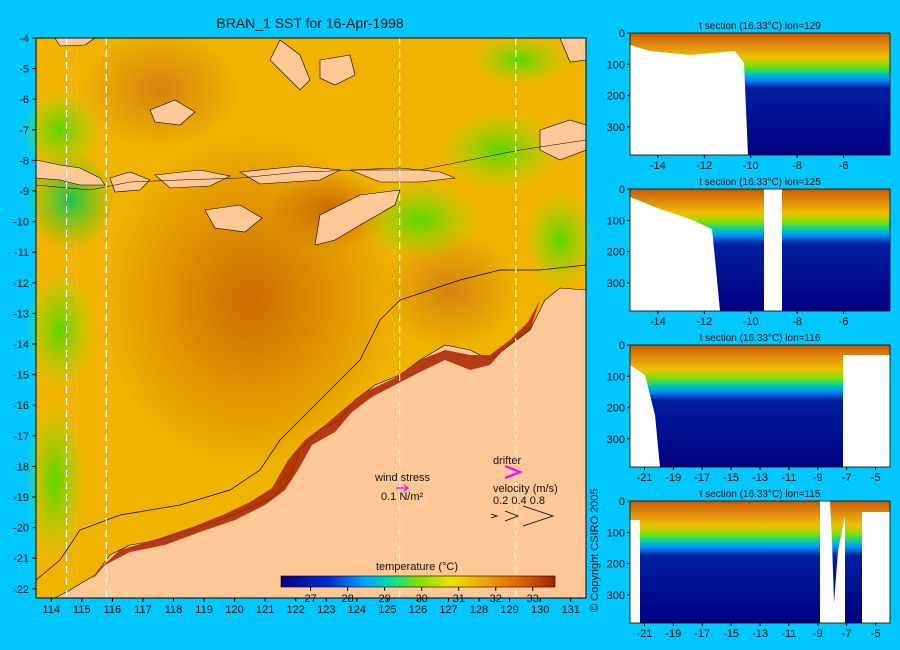  I want to click on colorbar-ramp, so click(418, 581).